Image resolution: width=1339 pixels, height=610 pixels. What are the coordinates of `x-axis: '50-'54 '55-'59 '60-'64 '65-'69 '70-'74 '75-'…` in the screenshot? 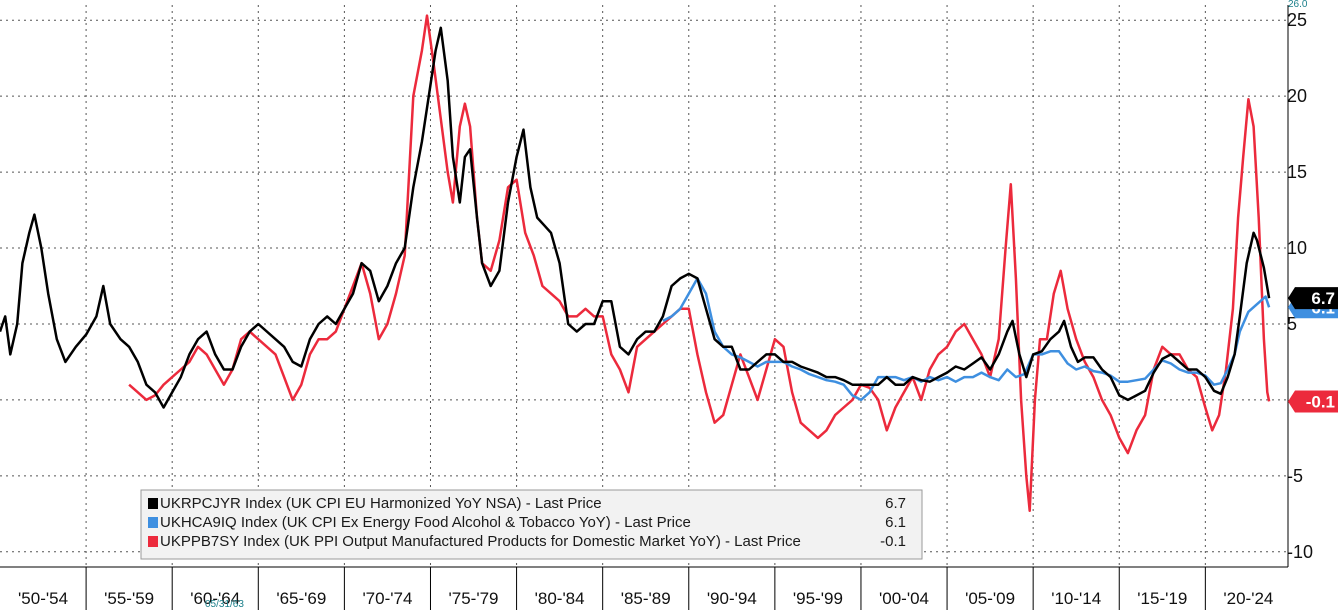 It's located at (645, 588).